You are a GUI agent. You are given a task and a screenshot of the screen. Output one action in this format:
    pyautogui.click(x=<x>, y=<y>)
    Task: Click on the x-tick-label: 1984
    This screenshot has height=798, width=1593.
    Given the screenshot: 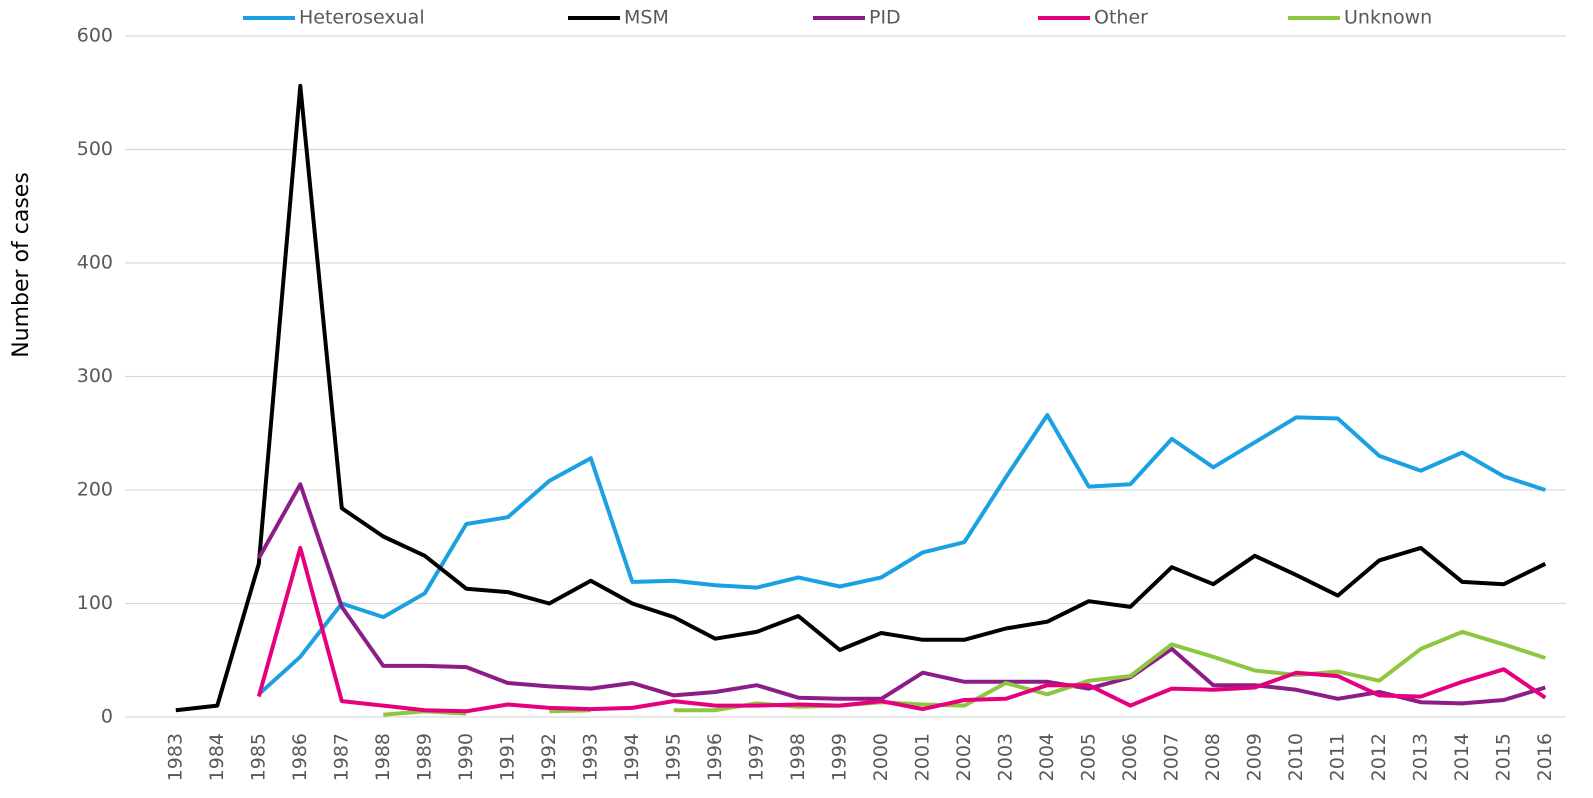 What is the action you would take?
    pyautogui.click(x=217, y=757)
    